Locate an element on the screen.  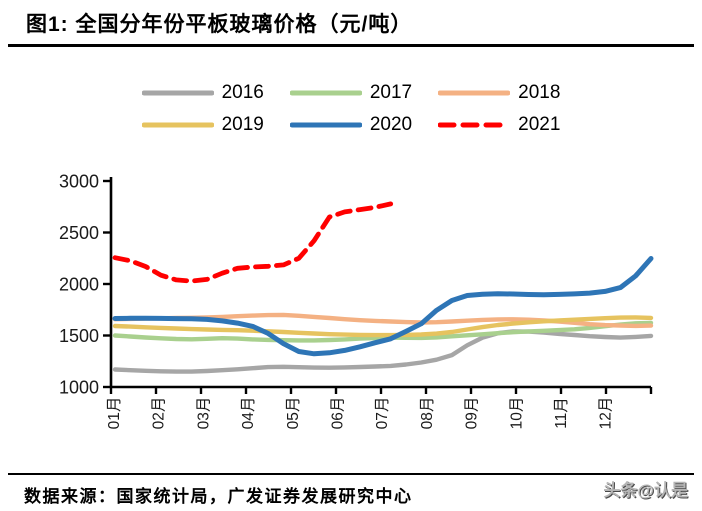
legend-label-2016: 2016 is located at coordinates (242, 92).